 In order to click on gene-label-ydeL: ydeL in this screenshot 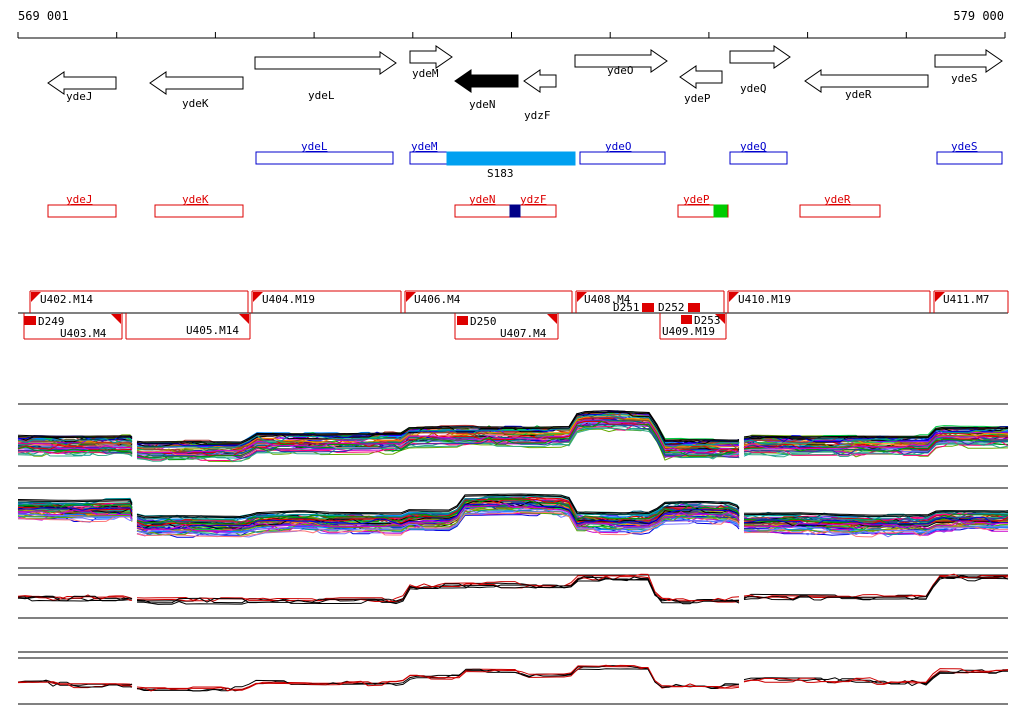, I will do `click(321, 95)`.